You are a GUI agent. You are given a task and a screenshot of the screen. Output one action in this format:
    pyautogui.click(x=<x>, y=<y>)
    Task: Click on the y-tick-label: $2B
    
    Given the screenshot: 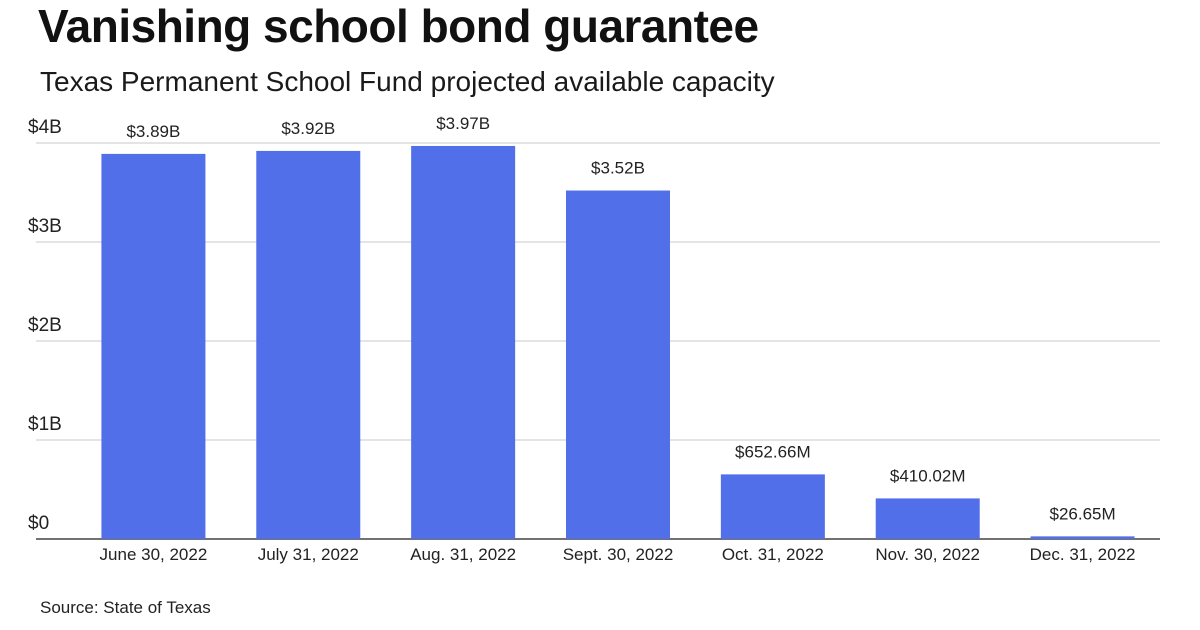 What is the action you would take?
    pyautogui.click(x=45, y=325)
    